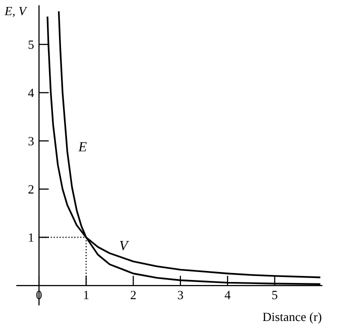 The width and height of the screenshot is (337, 325). I want to click on y-tick-label: 5, so click(31, 44).